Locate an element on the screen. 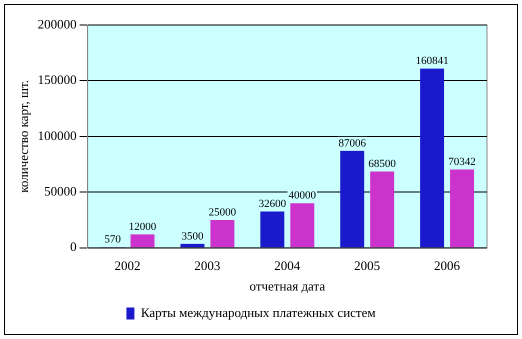 This screenshot has height=339, width=522. data-label: 87006 is located at coordinates (352, 143).